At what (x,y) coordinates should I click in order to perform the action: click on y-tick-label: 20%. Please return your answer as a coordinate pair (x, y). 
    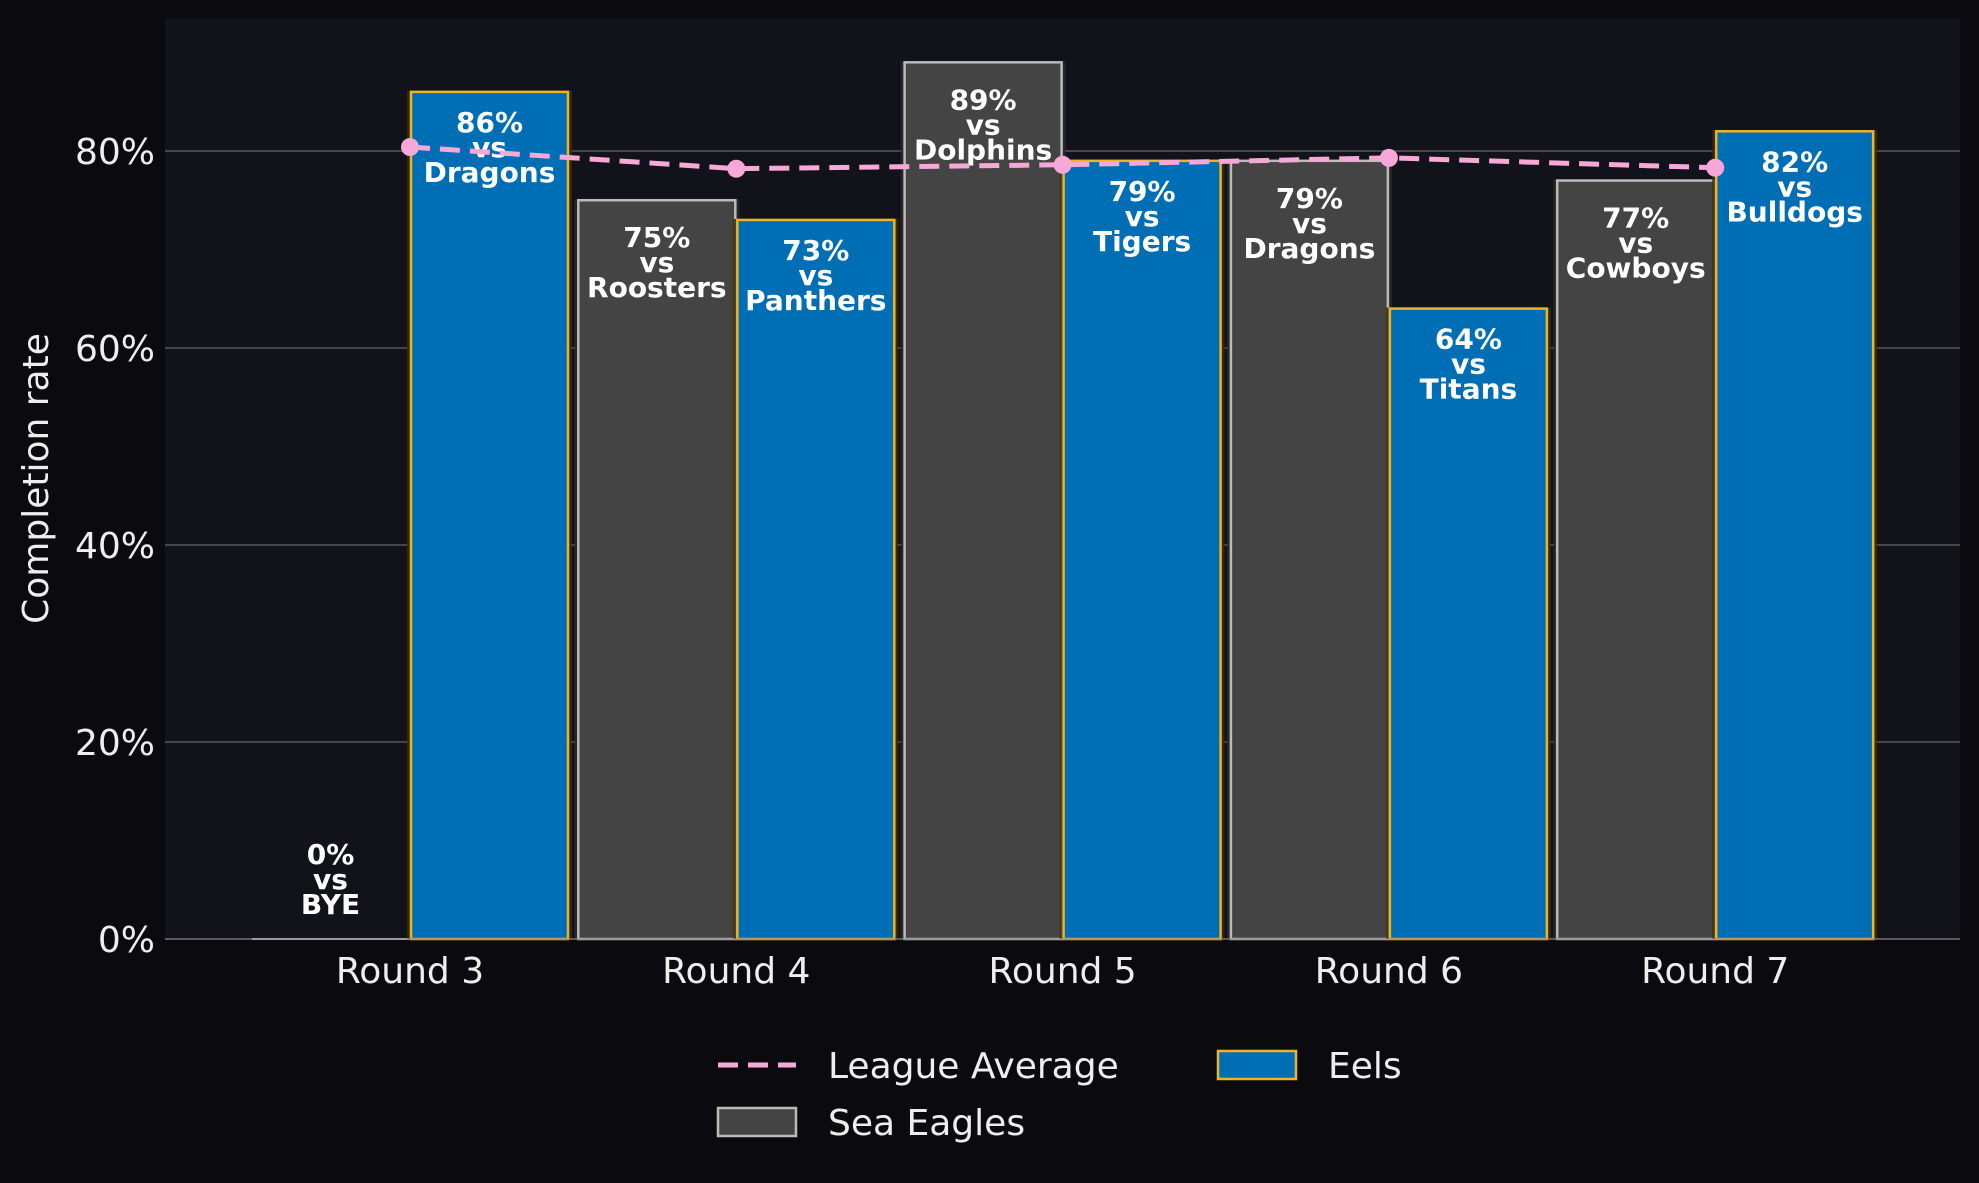
    Looking at the image, I should click on (115, 743).